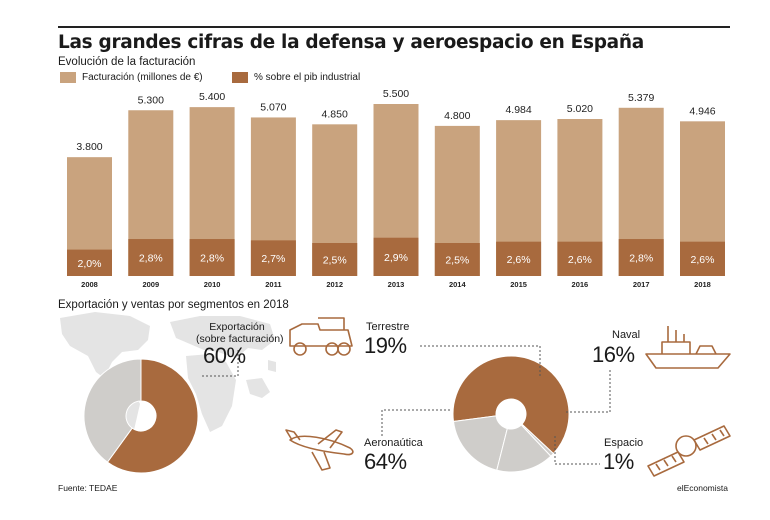  I want to click on legend-facturacion: Facturación (millones de €), so click(131, 77).